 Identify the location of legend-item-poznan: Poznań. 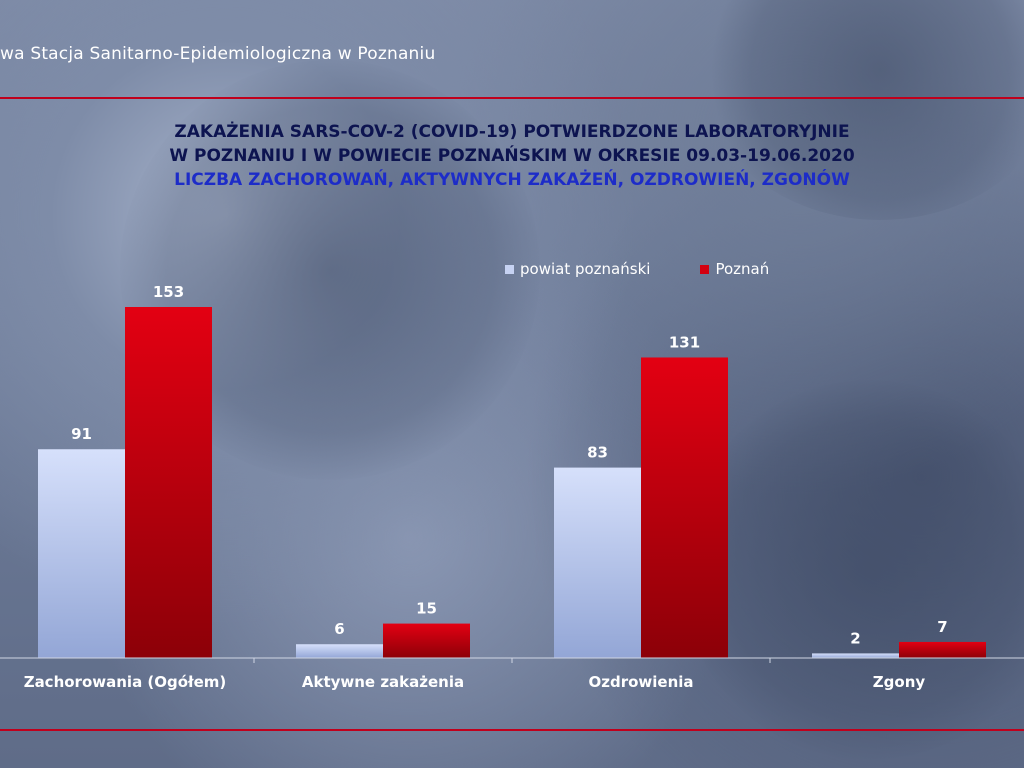
(734, 269).